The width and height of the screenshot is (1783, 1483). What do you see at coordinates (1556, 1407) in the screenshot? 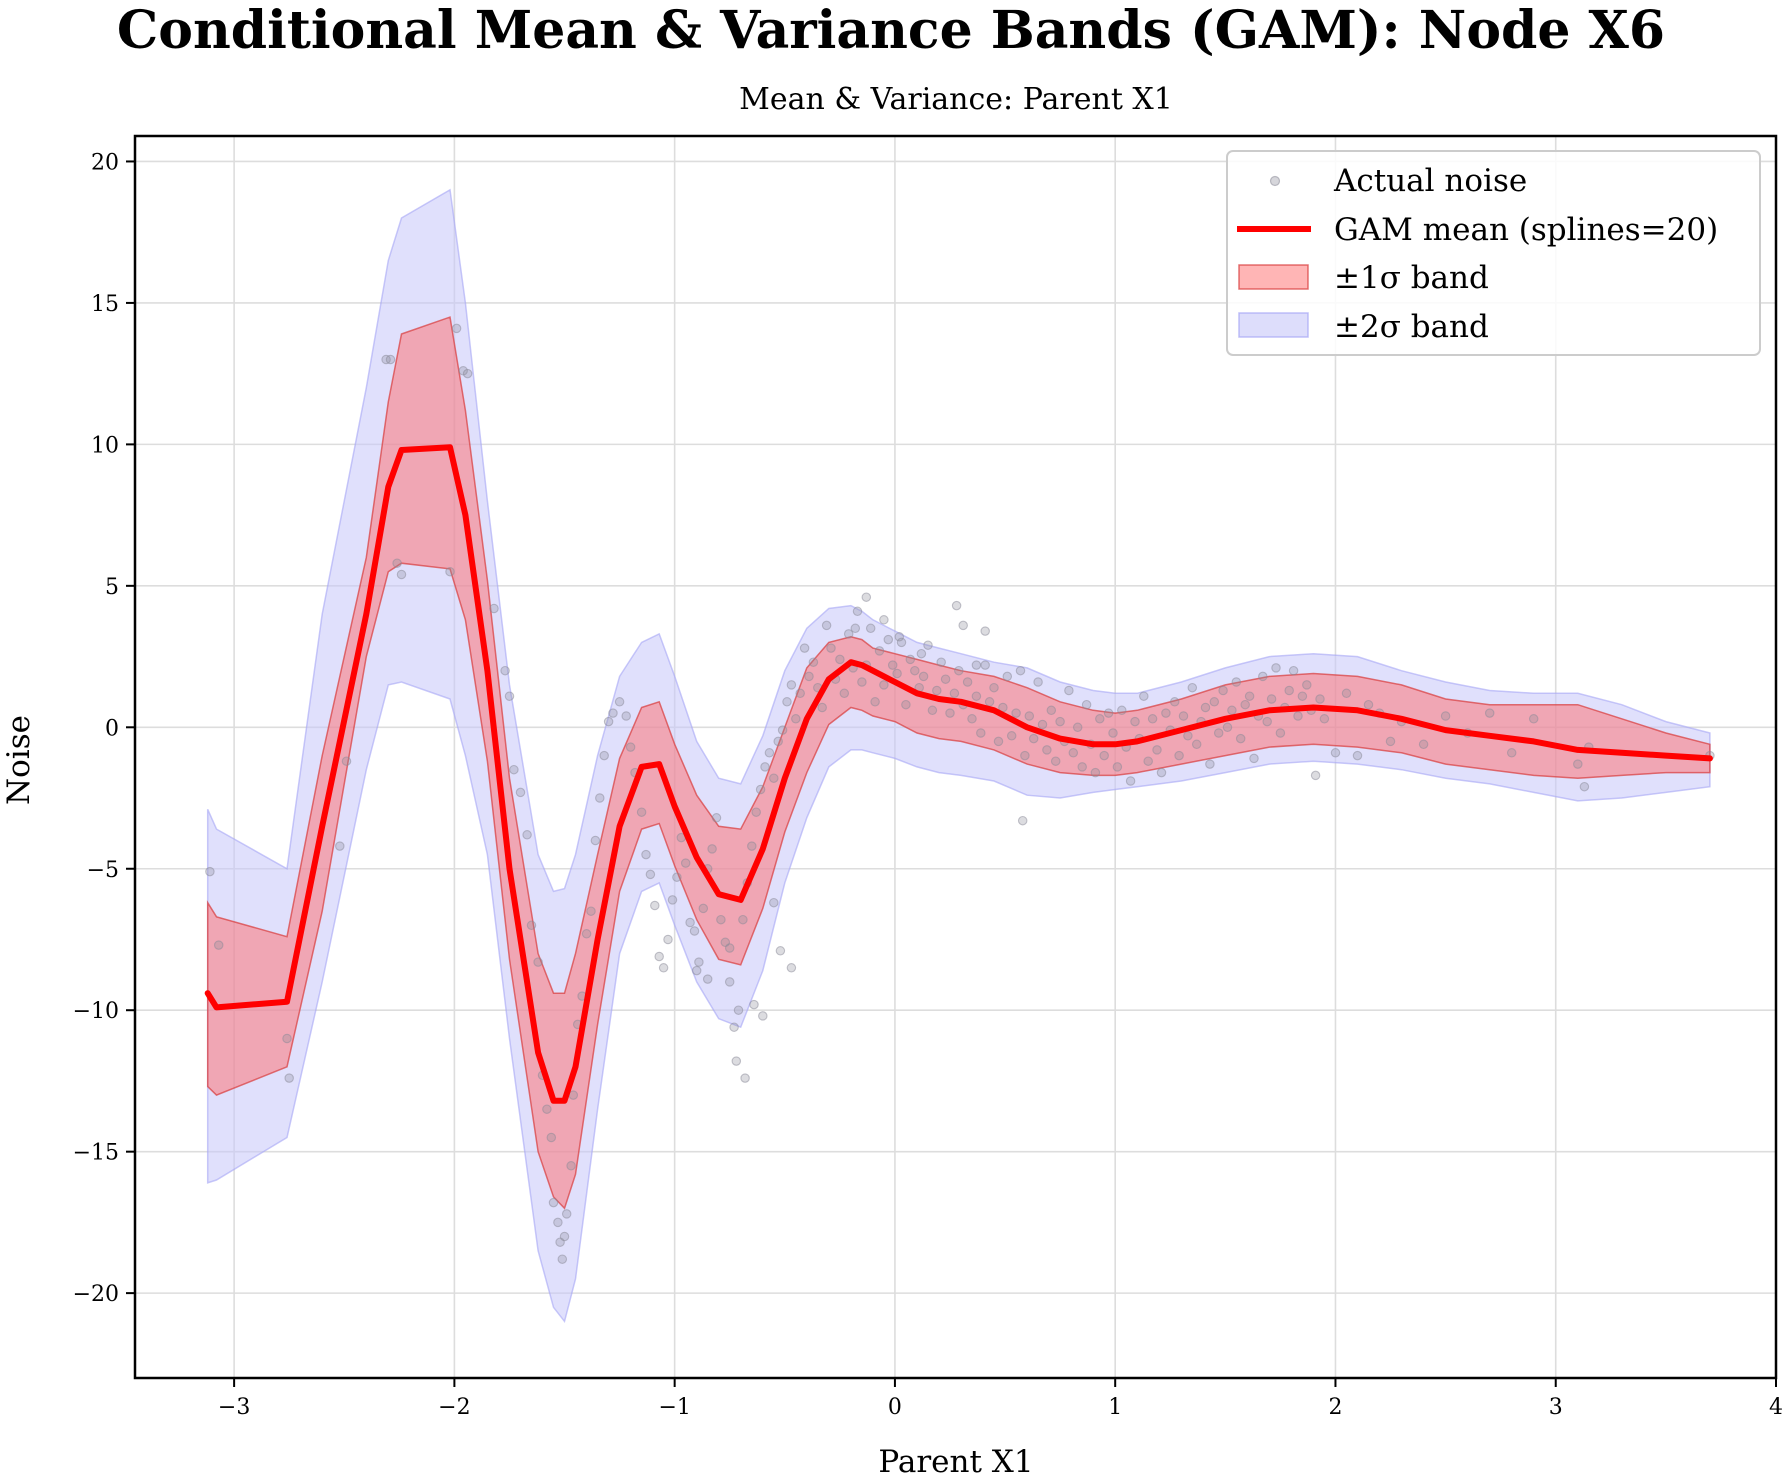
I see `x-tick-label: 3` at bounding box center [1556, 1407].